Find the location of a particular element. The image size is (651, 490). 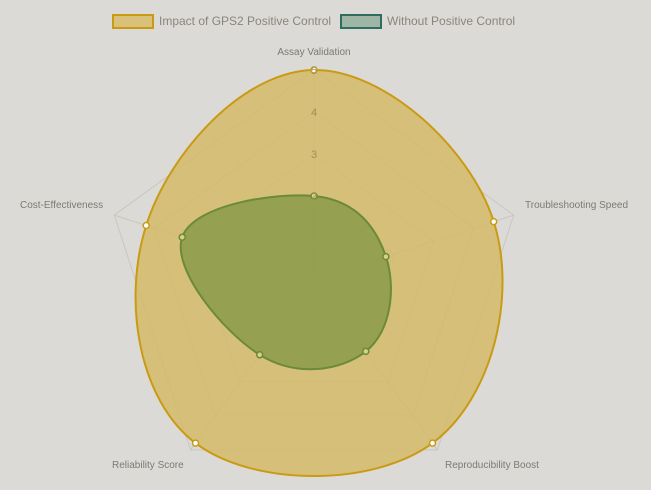

tick-label-5: 5 is located at coordinates (314, 71).